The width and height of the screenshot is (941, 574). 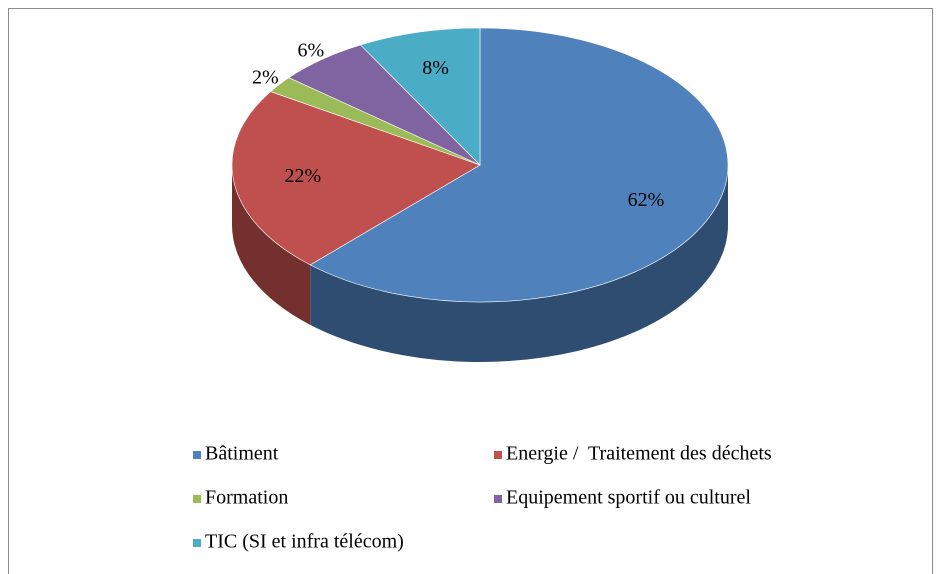 What do you see at coordinates (242, 454) in the screenshot?
I see `legend-label: Bâtiment` at bounding box center [242, 454].